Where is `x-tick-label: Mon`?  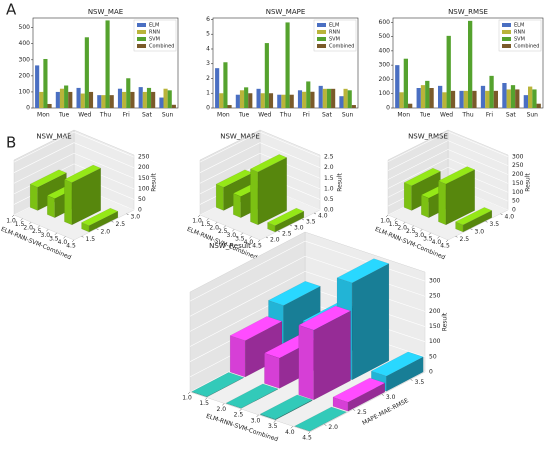
x-tick-label: Mon is located at coordinates (403, 115).